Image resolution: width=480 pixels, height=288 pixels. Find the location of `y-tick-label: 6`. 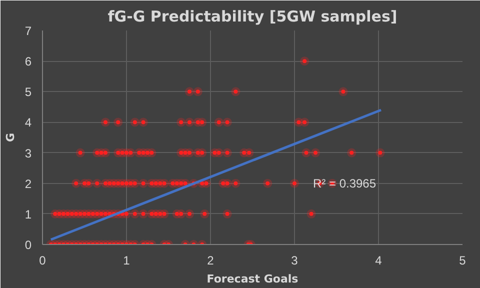

y-tick-label: 6 is located at coordinates (28, 61).